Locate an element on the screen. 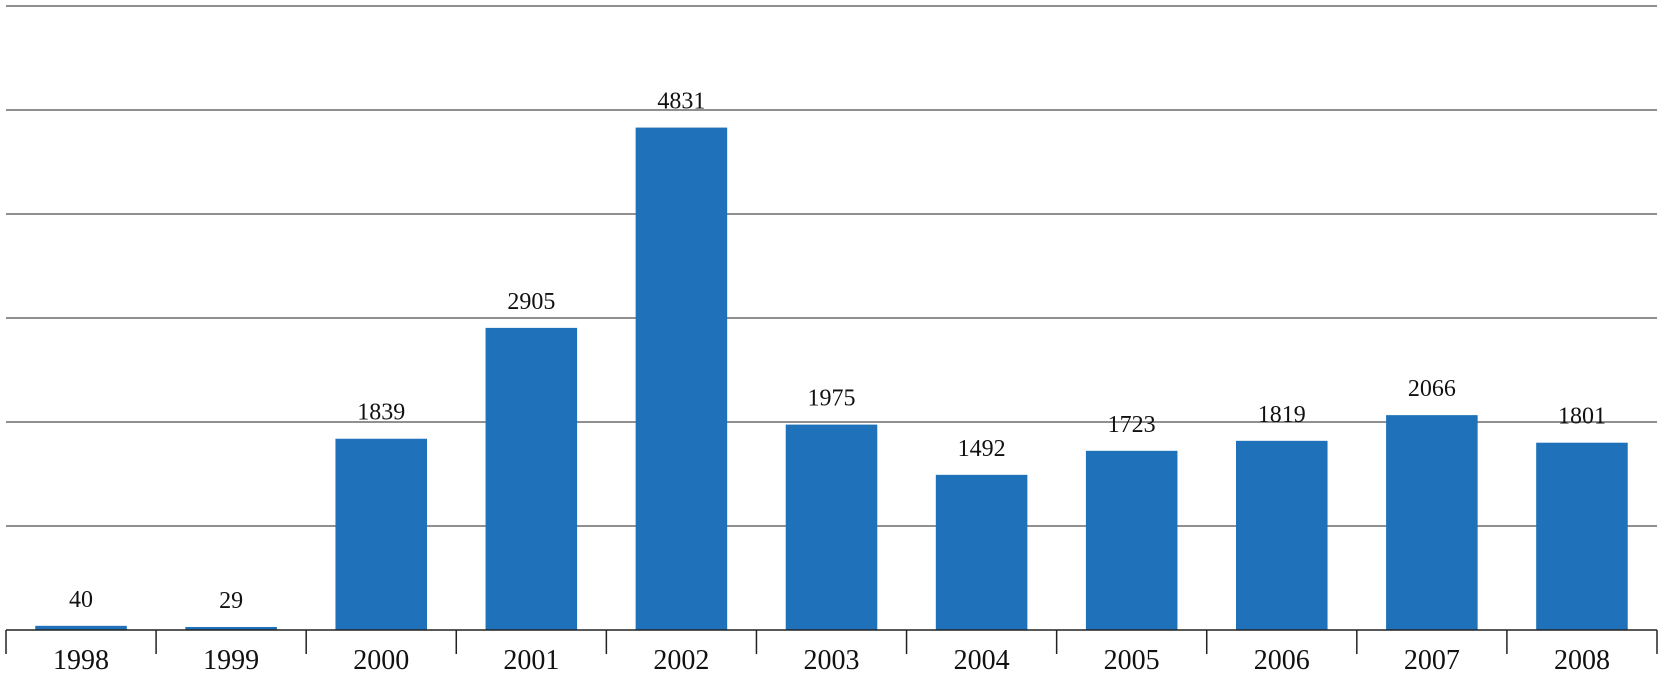 Image resolution: width=1663 pixels, height=691 pixels. bar-2007 is located at coordinates (1432, 522).